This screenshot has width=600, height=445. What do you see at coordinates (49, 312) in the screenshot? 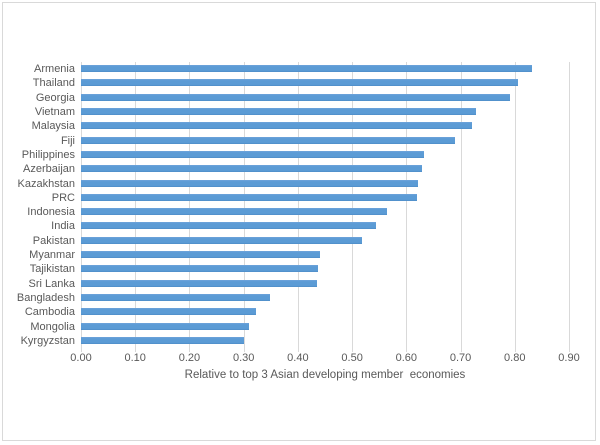
I see `category-label: Cambodia` at bounding box center [49, 312].